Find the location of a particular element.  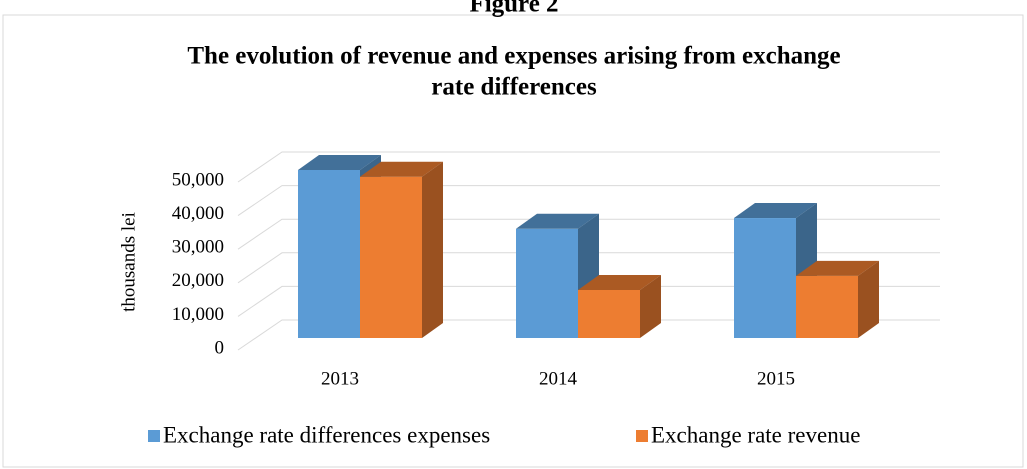

legend-label: Exchange rate differences expenses is located at coordinates (326, 434).